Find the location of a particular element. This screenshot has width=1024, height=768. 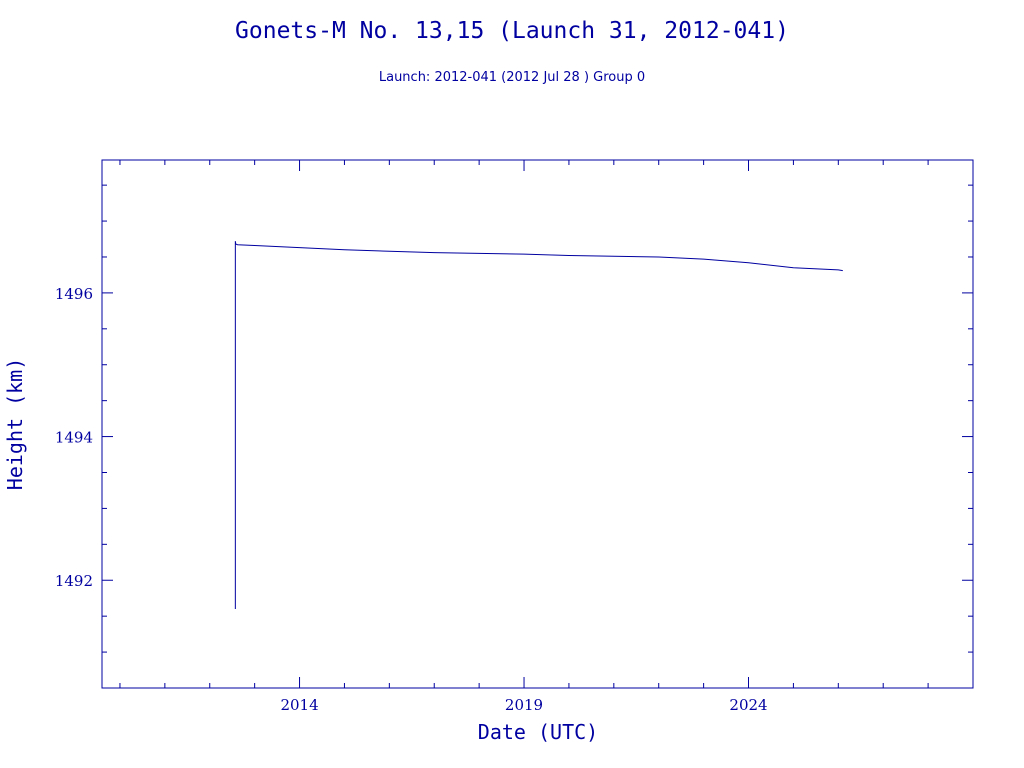

chart-title: Gonets-M No. 13,15 (Launch 31, 2012-041) is located at coordinates (512, 31).